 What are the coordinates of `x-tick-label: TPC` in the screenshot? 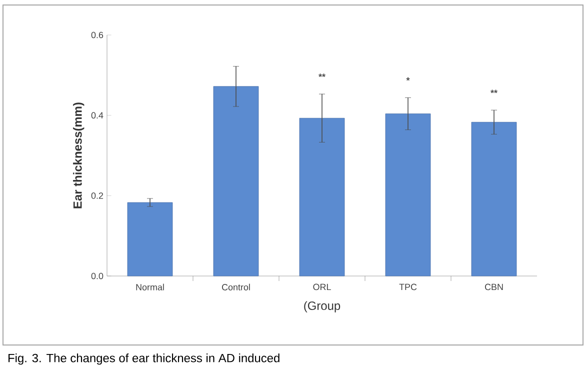 It's located at (408, 287).